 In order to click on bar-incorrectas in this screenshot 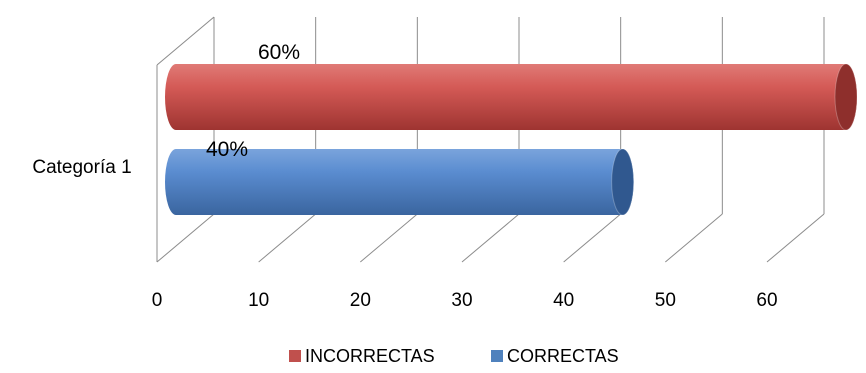, I will do `click(511, 97)`.